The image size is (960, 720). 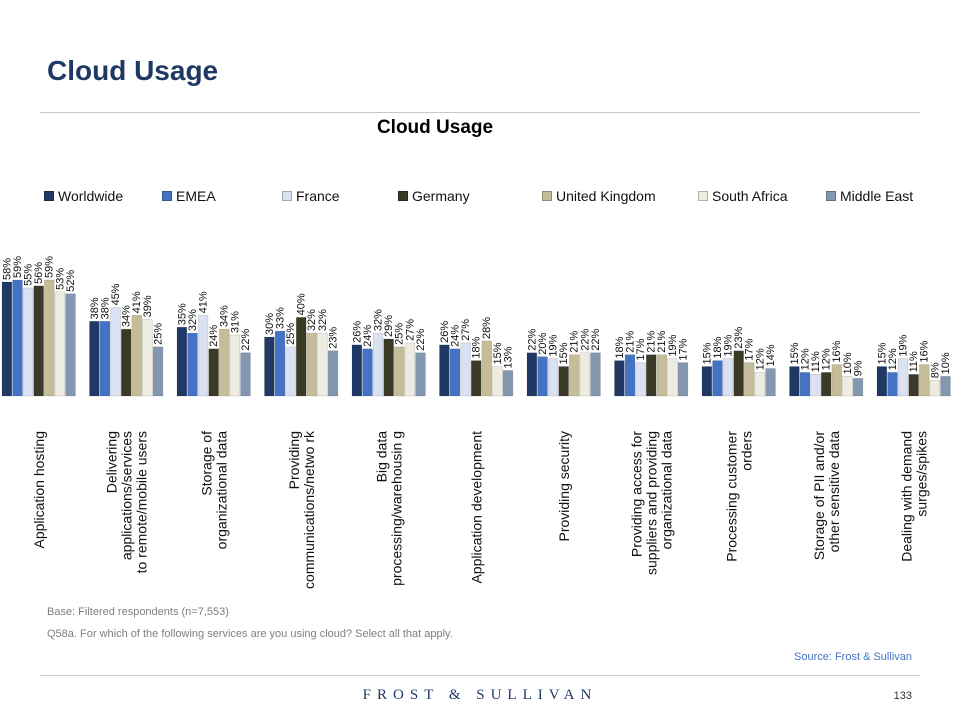 What do you see at coordinates (877, 196) in the screenshot?
I see `legend-label: Middle East` at bounding box center [877, 196].